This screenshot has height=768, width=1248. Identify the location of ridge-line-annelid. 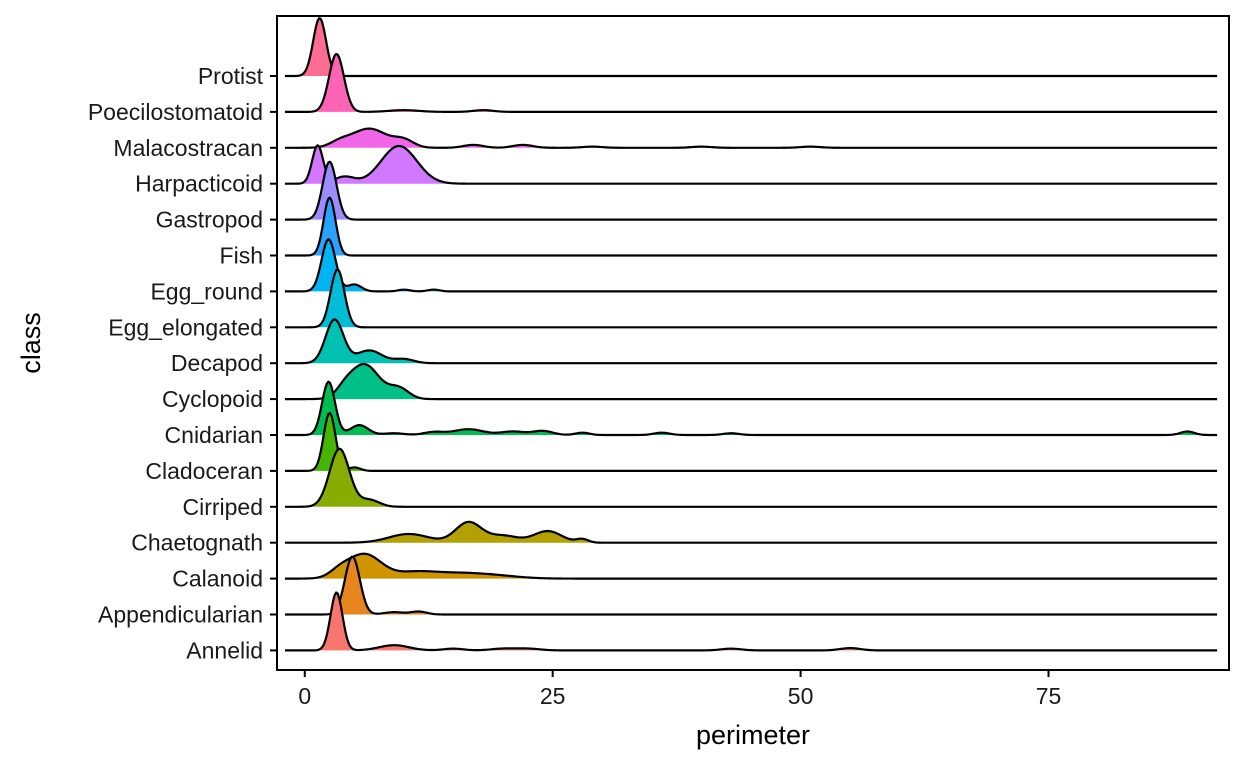
(751, 621).